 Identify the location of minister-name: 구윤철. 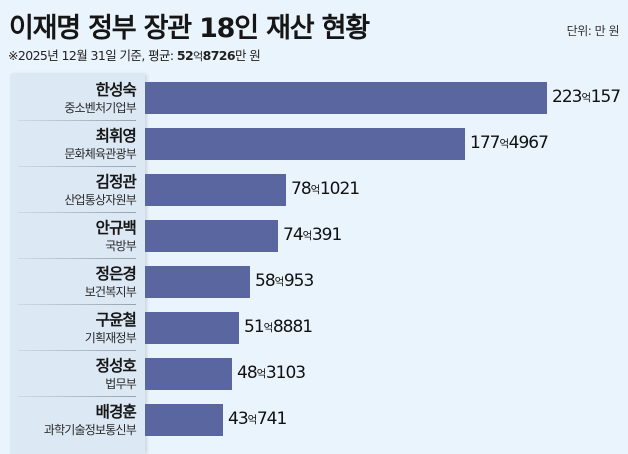
(116, 320).